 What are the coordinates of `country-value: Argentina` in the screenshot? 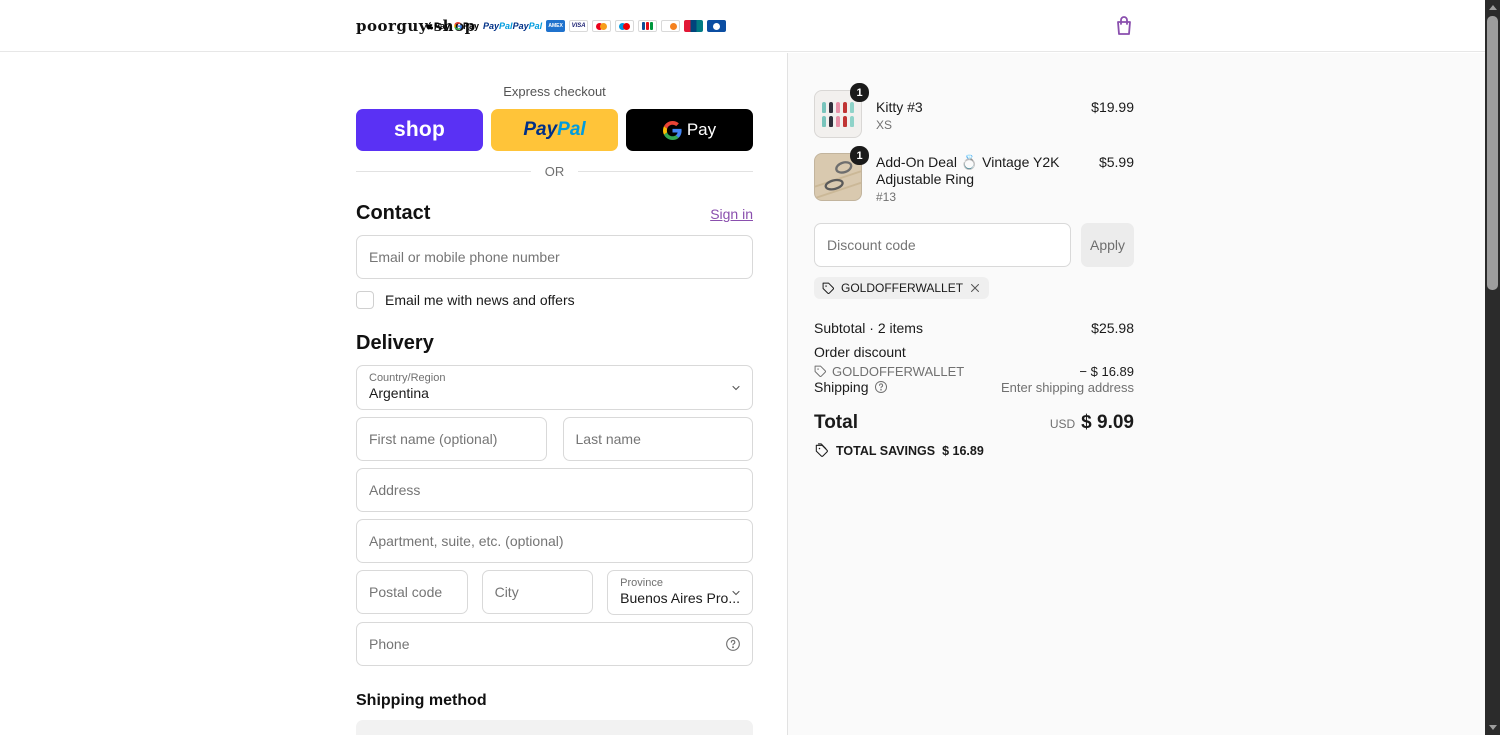 It's located at (399, 393).